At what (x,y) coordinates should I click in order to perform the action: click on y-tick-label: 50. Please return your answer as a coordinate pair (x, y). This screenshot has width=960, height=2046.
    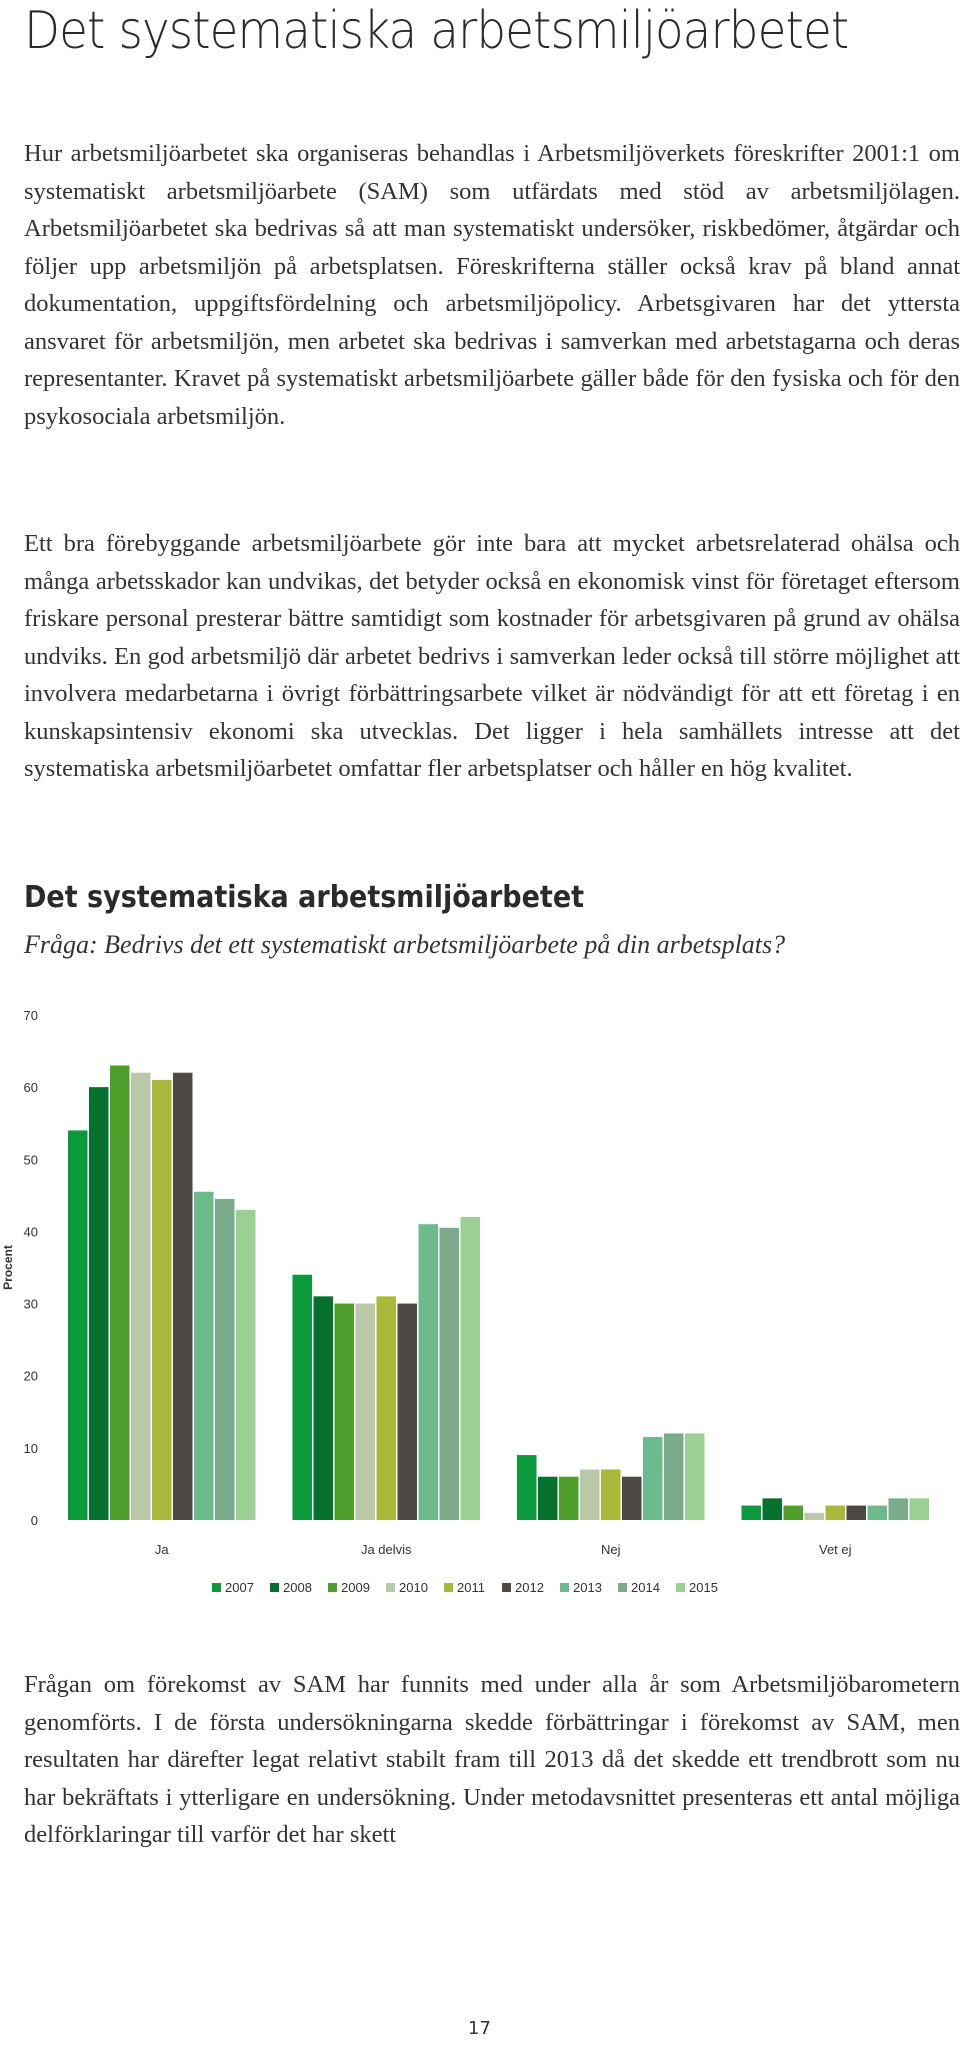
    Looking at the image, I should click on (31, 1159).